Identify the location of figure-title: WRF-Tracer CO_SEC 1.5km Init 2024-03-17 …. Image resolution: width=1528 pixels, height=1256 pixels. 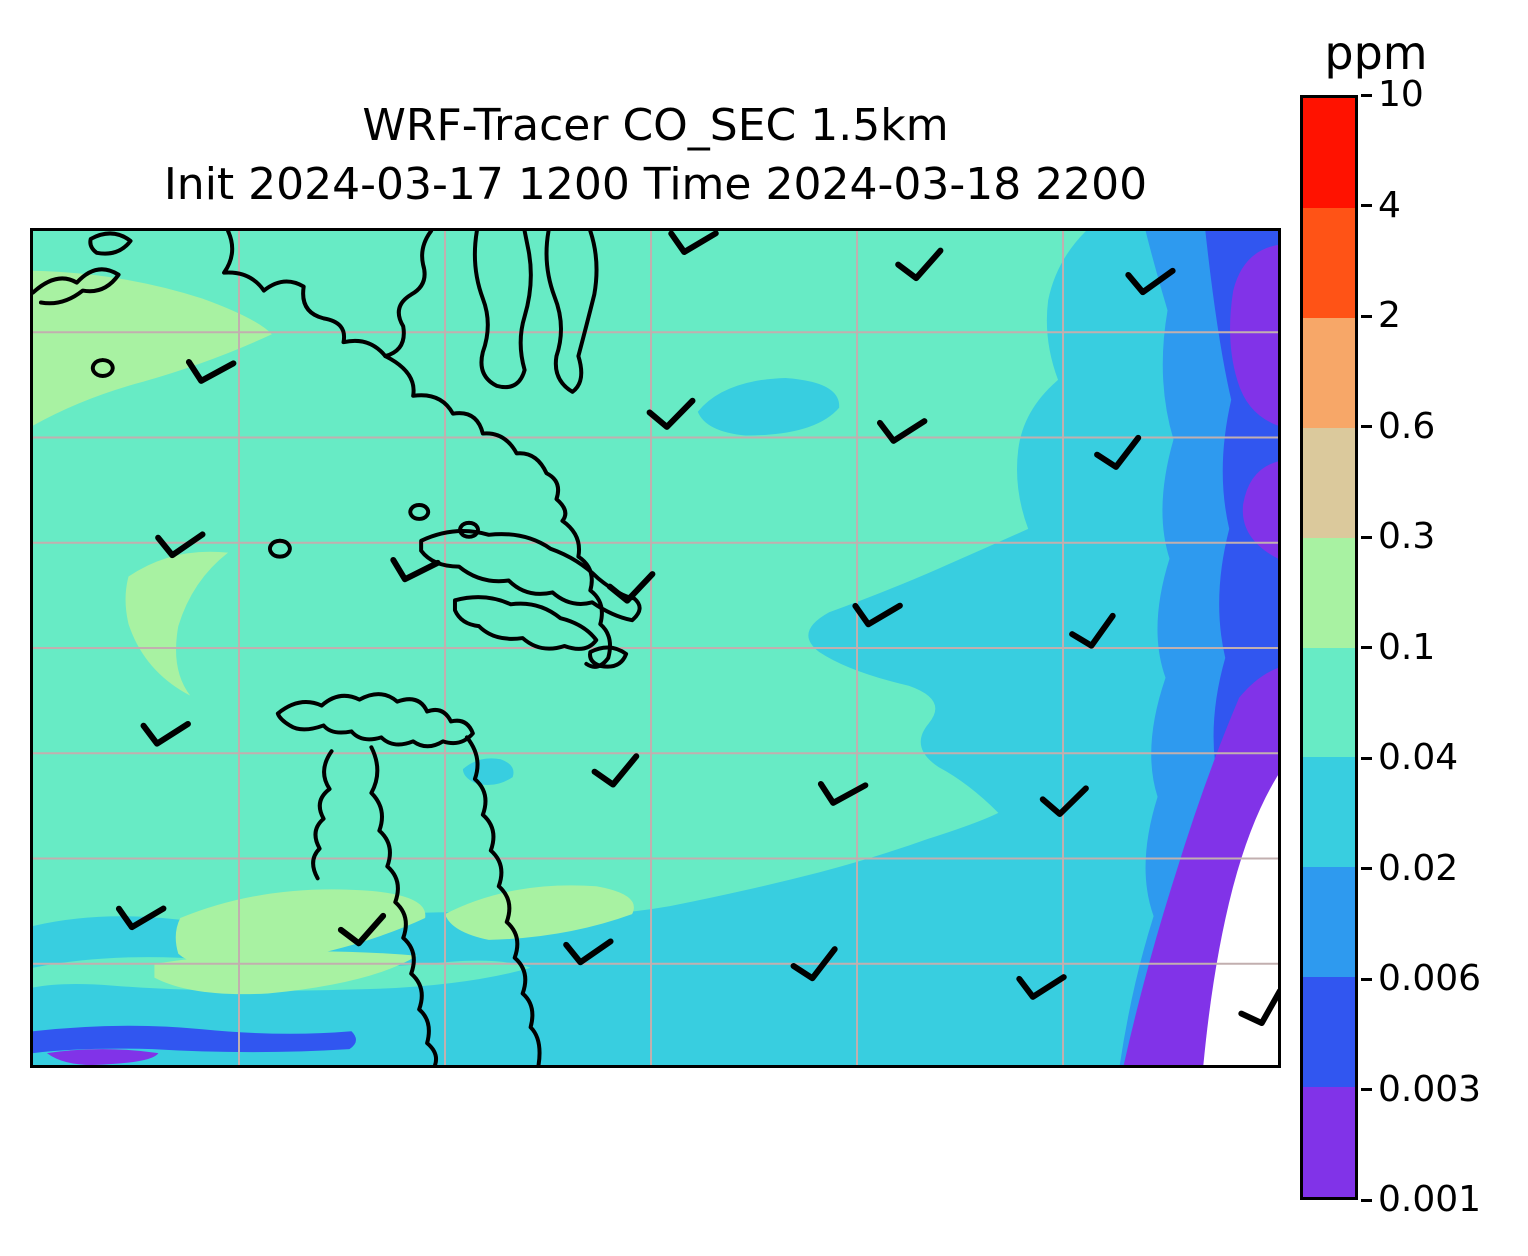
(655, 155).